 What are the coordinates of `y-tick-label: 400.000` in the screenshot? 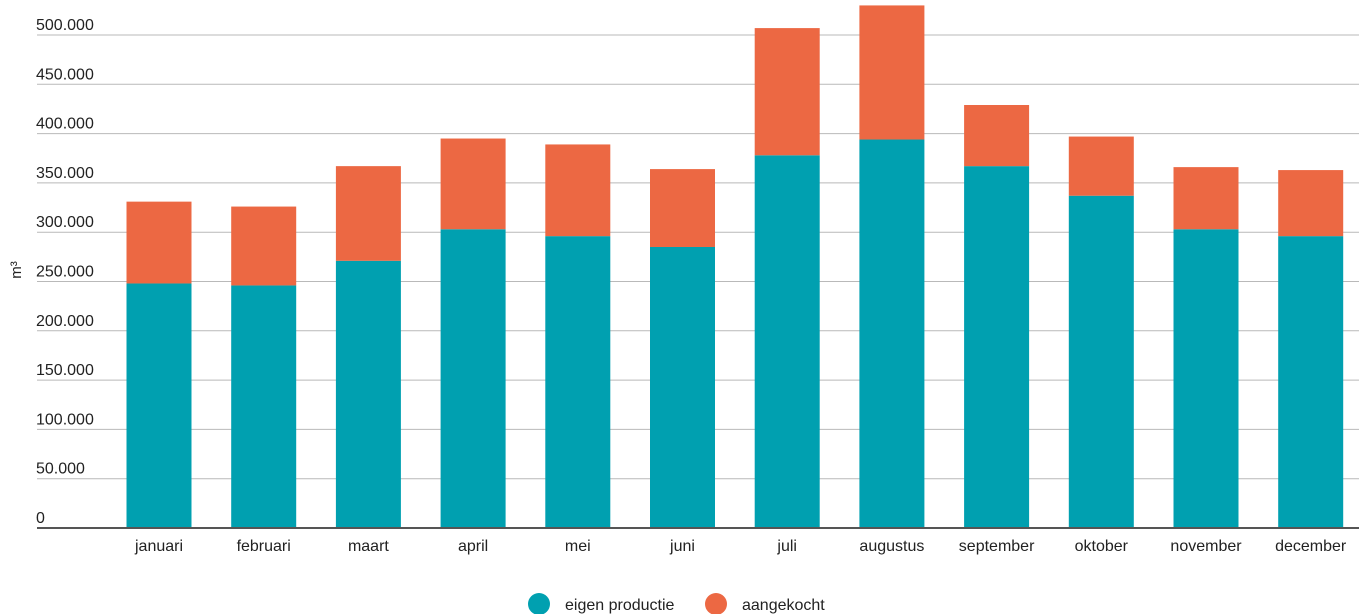 It's located at (65, 124).